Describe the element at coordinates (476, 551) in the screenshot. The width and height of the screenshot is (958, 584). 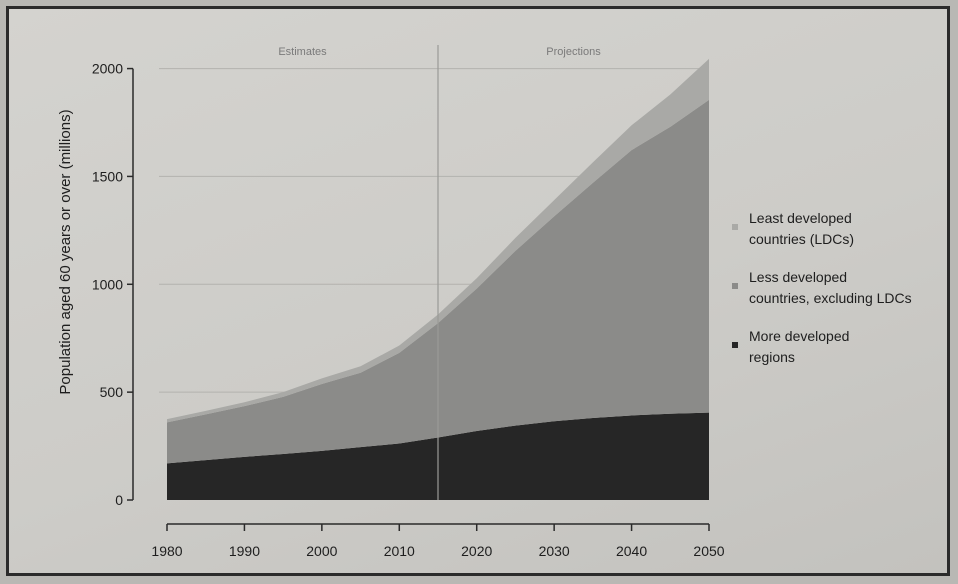
I see `x-tick-label: 2020` at that location.